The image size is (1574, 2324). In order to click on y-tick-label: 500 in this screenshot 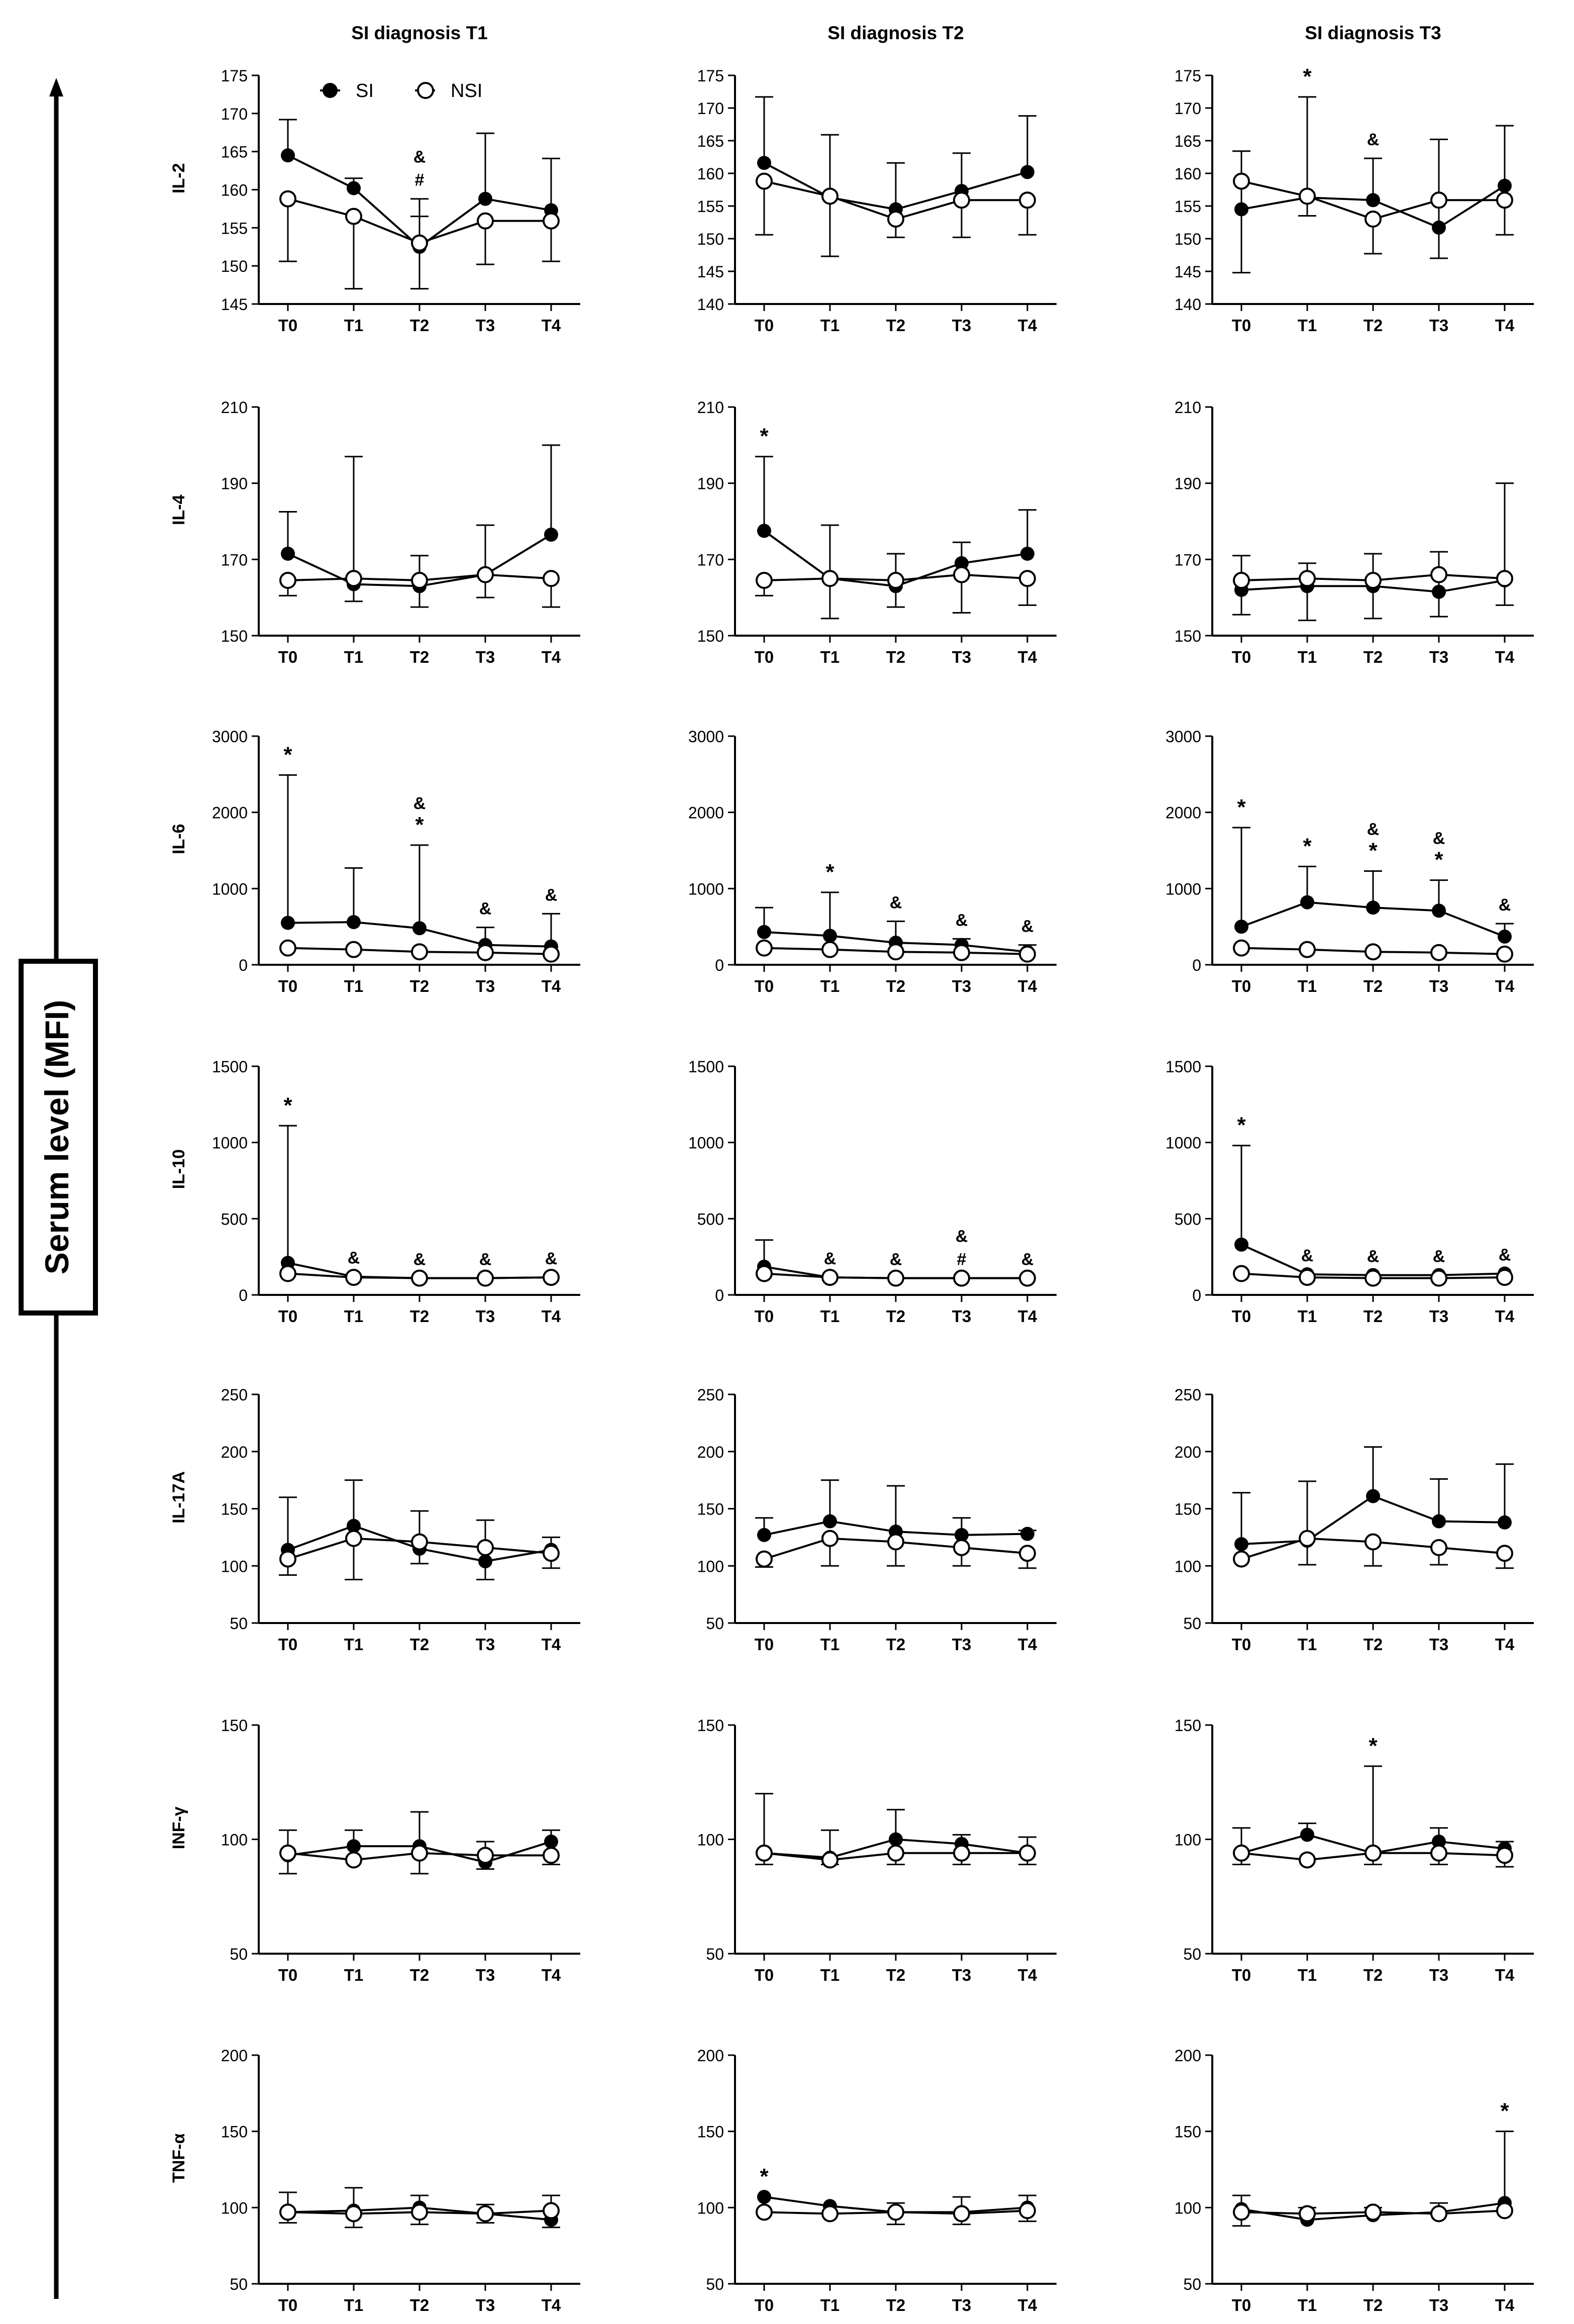, I will do `click(1188, 1219)`.